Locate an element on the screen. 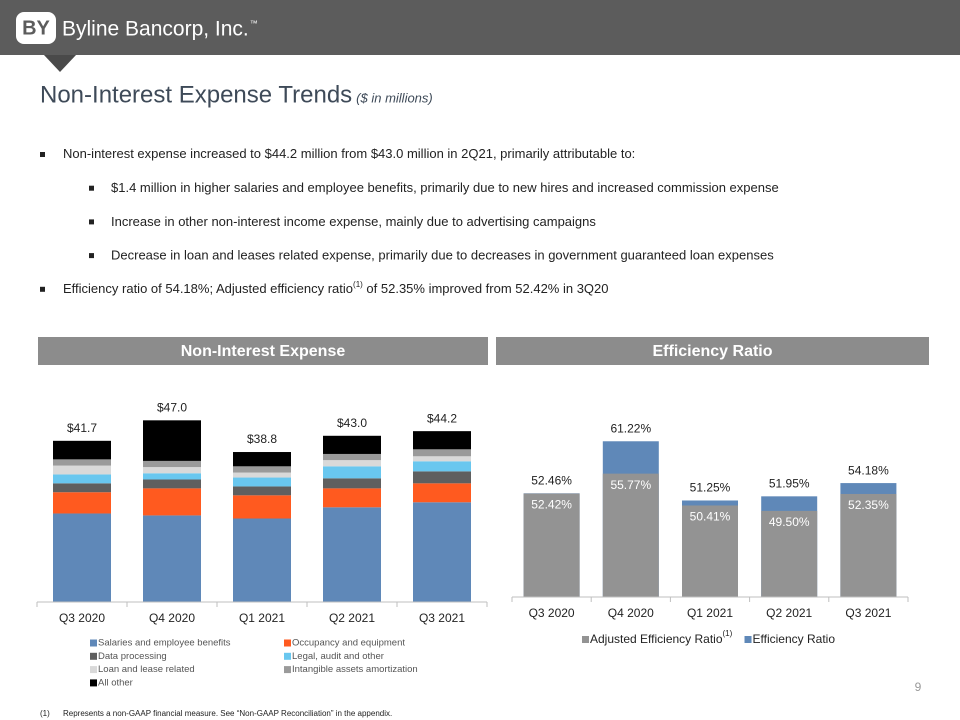 The width and height of the screenshot is (960, 720). total-label: $44.2 is located at coordinates (442, 418).